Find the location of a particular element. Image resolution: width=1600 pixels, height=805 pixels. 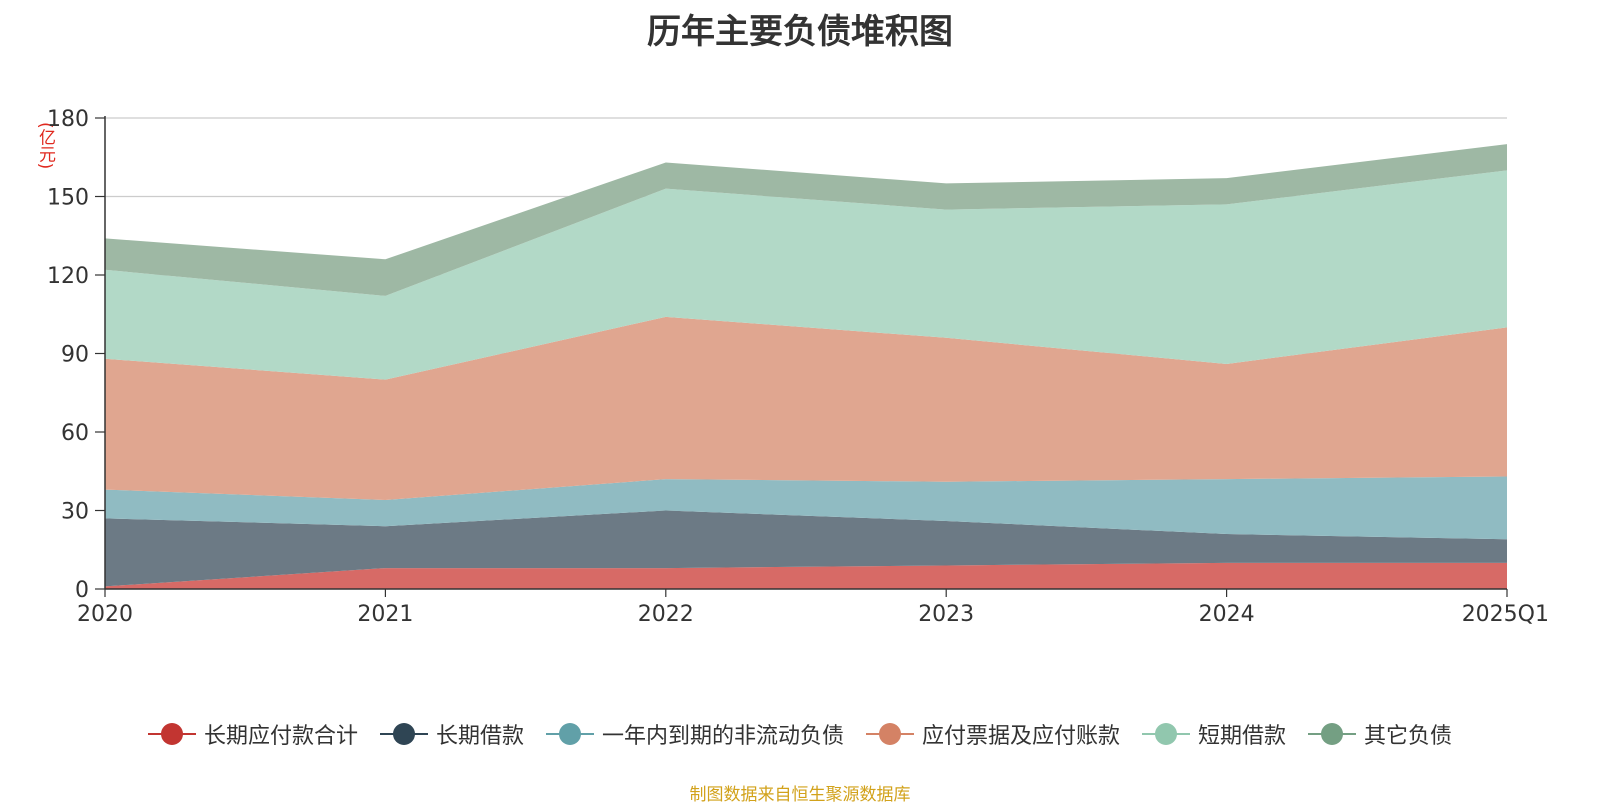

y-tick-label: 30 is located at coordinates (75, 512).